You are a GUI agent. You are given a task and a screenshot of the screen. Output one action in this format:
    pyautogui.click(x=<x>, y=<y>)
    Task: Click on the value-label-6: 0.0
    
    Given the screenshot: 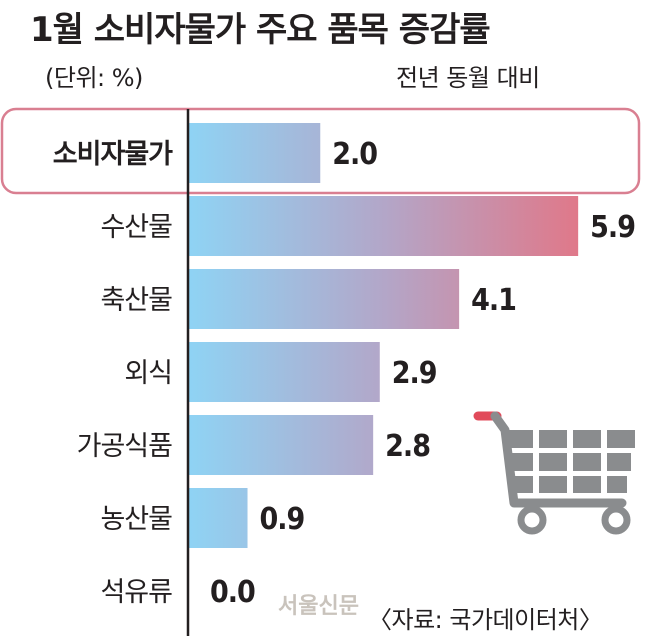 What is the action you would take?
    pyautogui.click(x=232, y=592)
    